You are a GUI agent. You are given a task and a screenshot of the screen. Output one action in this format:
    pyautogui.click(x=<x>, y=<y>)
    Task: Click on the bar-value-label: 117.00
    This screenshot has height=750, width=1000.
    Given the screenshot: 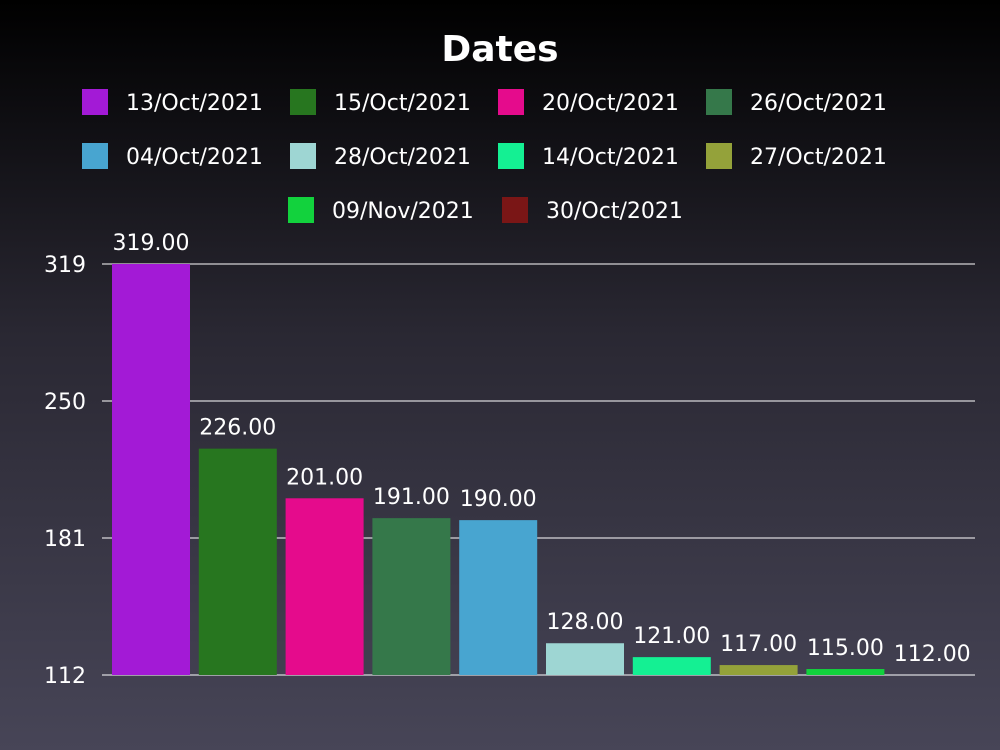 What is the action you would take?
    pyautogui.click(x=758, y=644)
    